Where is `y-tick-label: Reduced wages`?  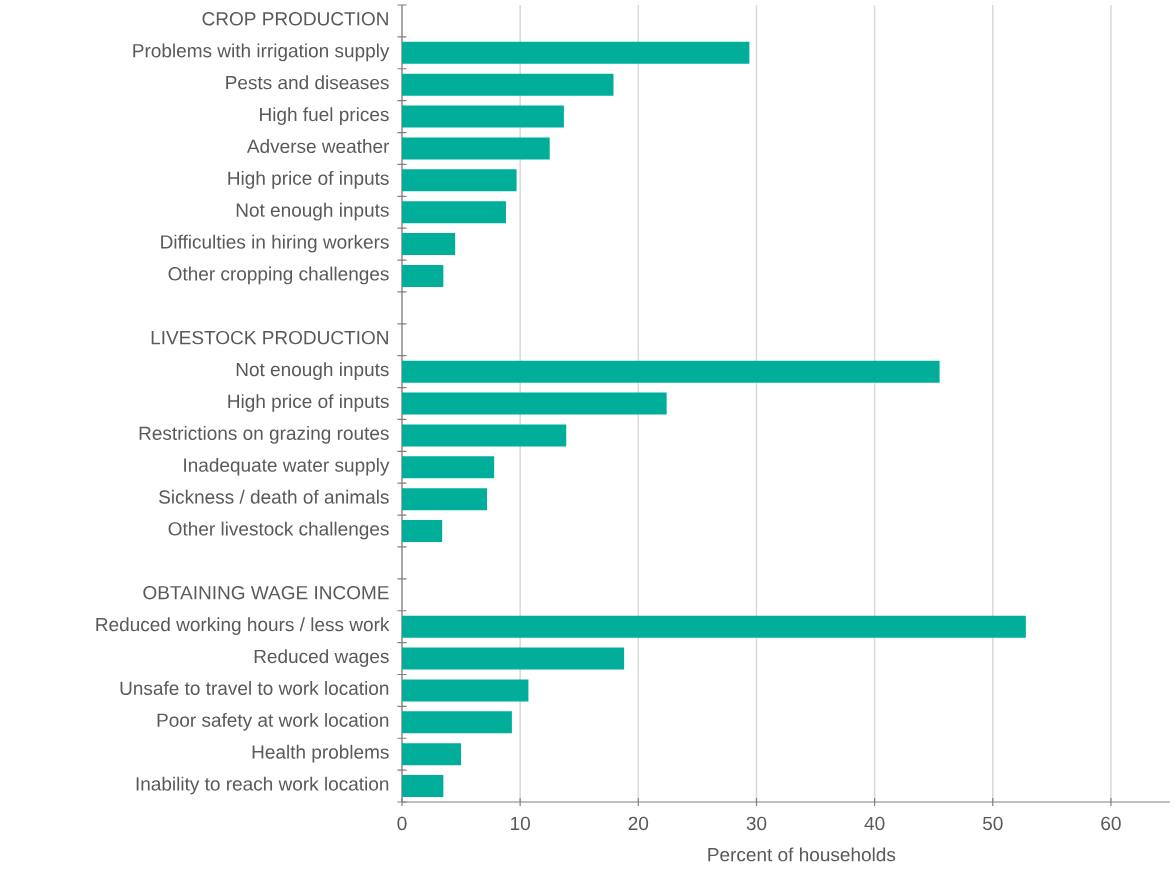
y-tick-label: Reduced wages is located at coordinates (321, 658).